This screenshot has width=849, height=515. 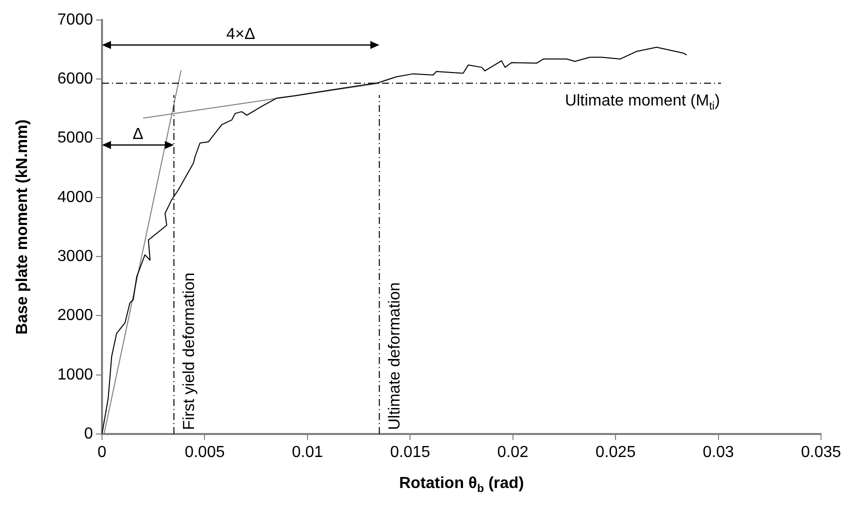 I want to click on y-tick-label: 2000, so click(x=75, y=315).